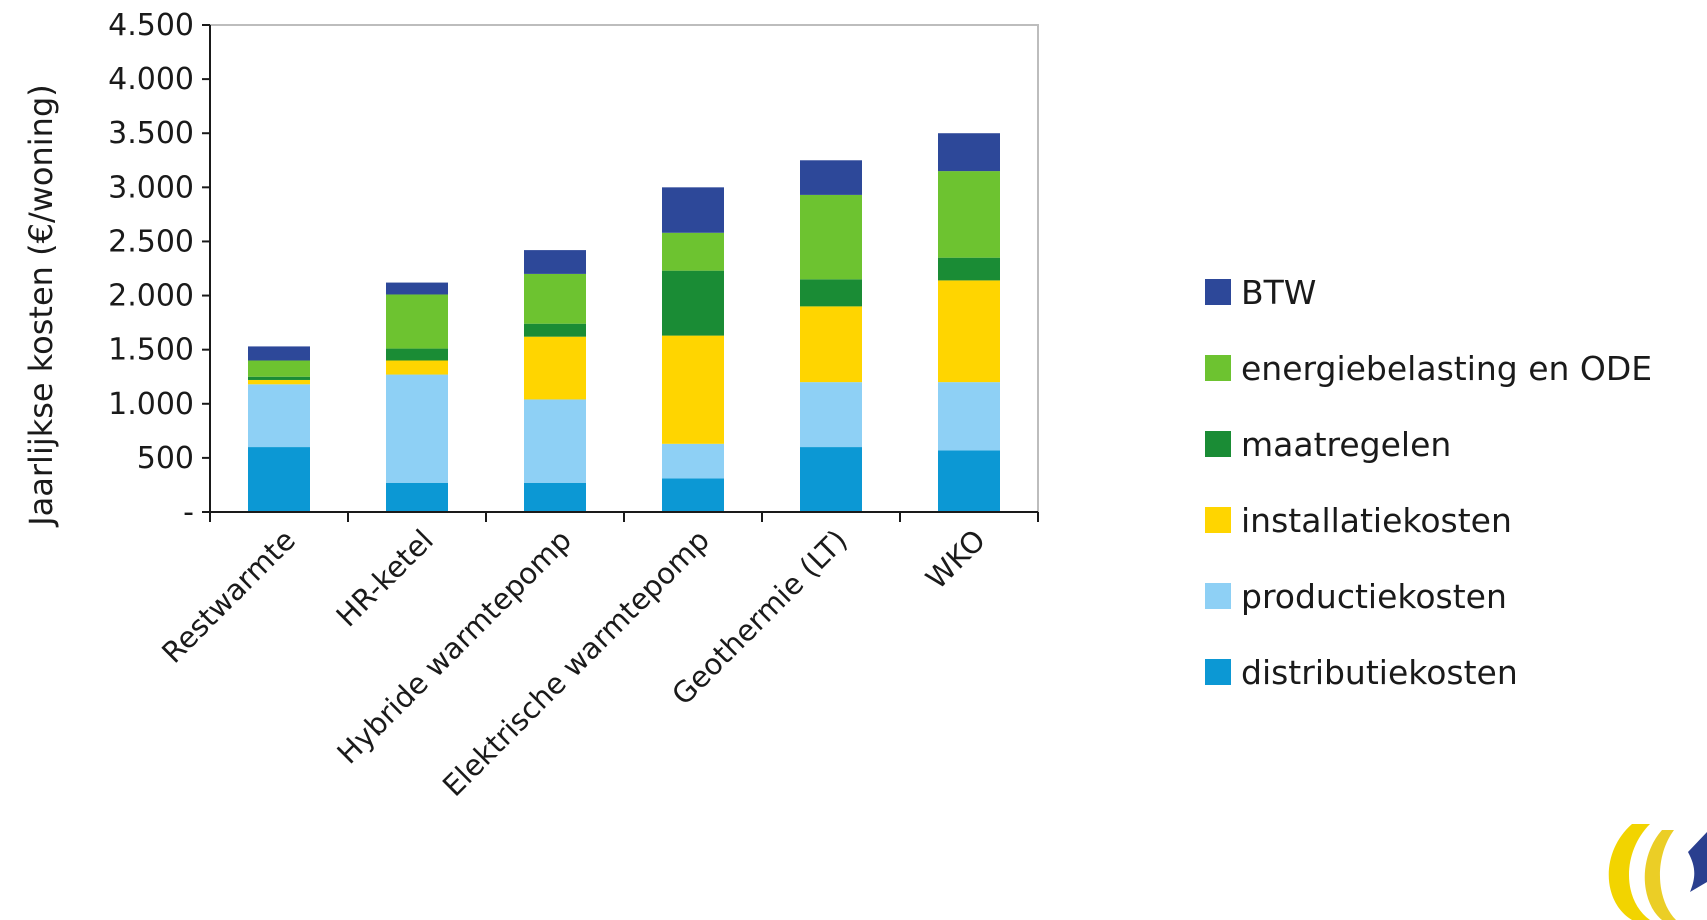  I want to click on x-category-label-3: Elektrische warmtepomp, so click(576, 663).